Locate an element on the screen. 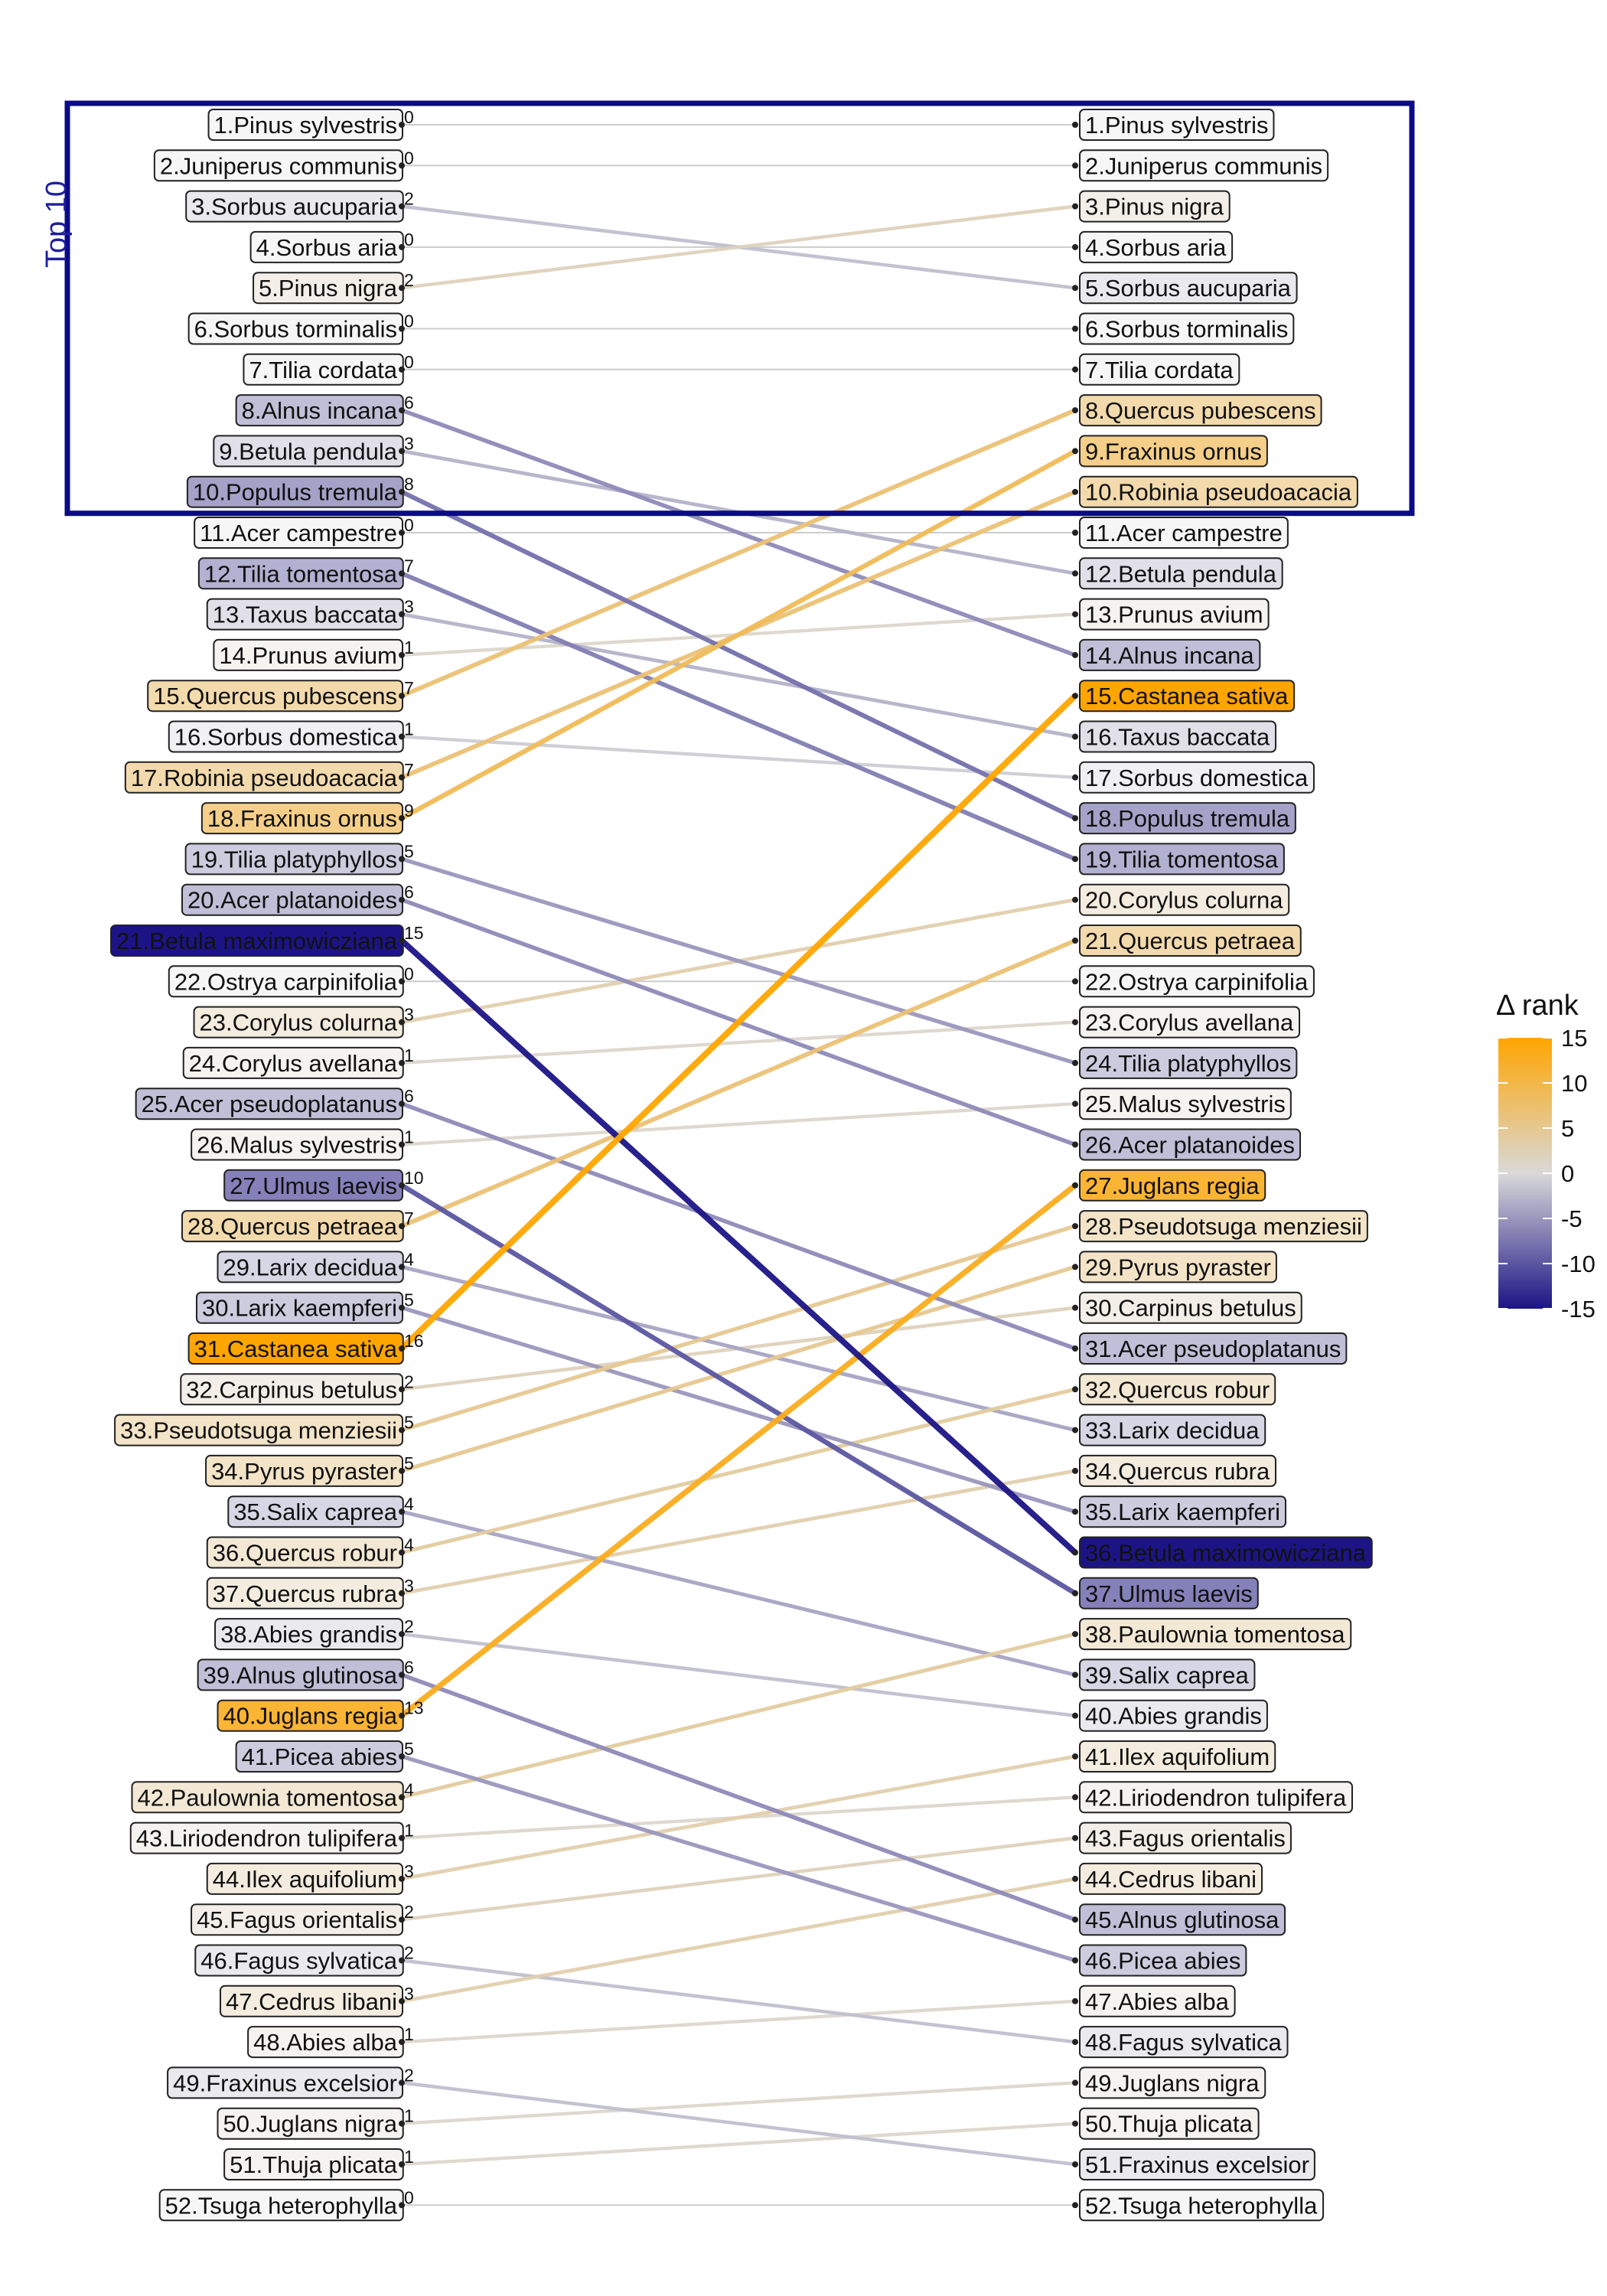  right-label-48: 48.Fagus sylvatica is located at coordinates (1180, 2042).